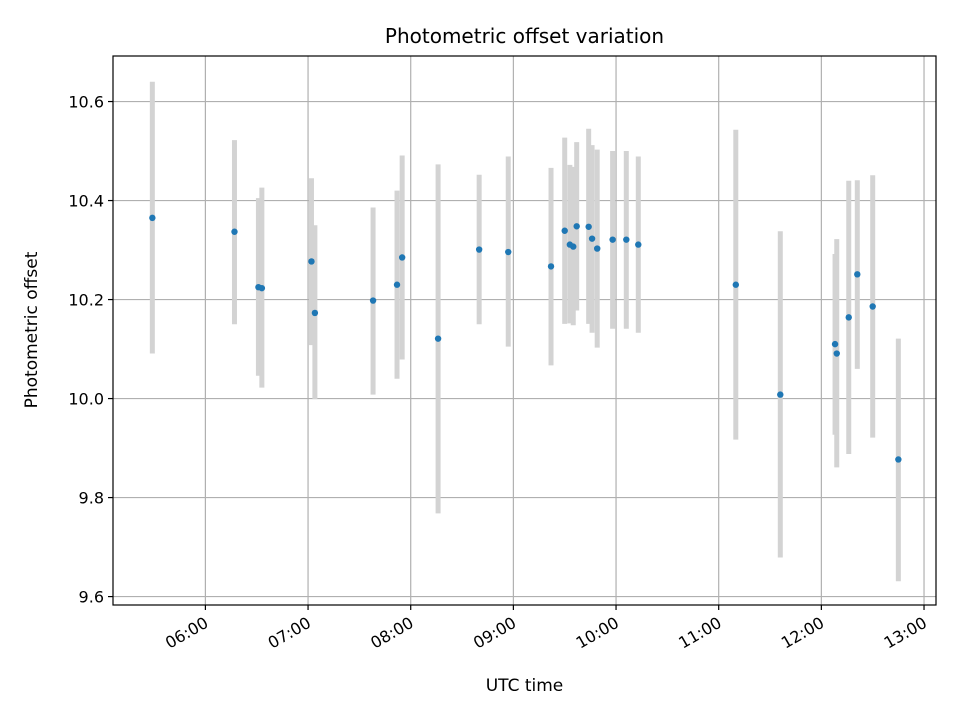  What do you see at coordinates (91, 597) in the screenshot?
I see `y-tick-label: 9.6` at bounding box center [91, 597].